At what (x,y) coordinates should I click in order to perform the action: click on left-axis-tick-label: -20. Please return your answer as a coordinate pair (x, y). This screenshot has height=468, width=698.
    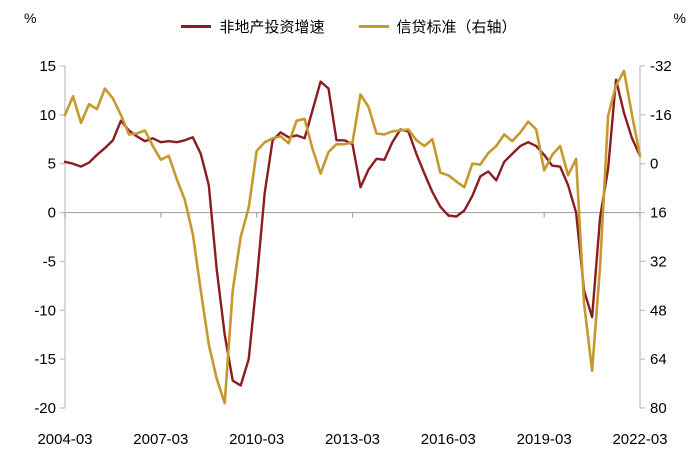
    Looking at the image, I should click on (45, 408).